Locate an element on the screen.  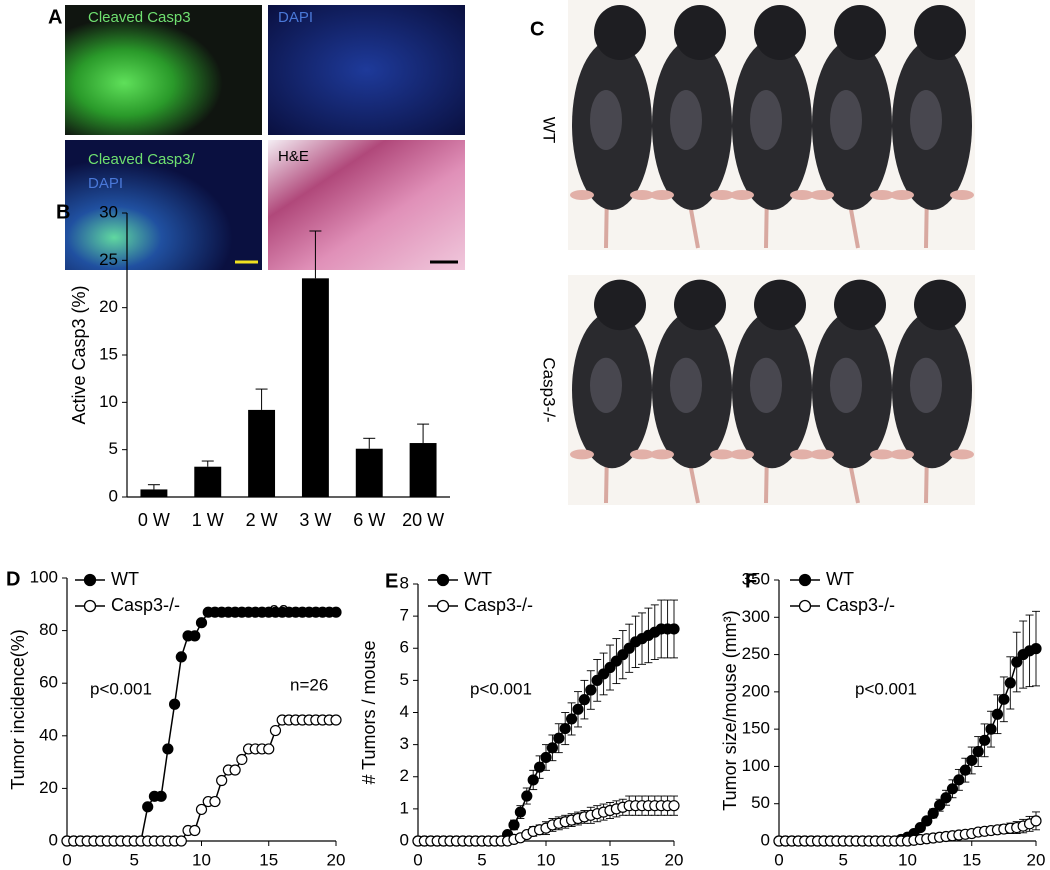
x-tick-label: 6 W is located at coordinates (369, 520).